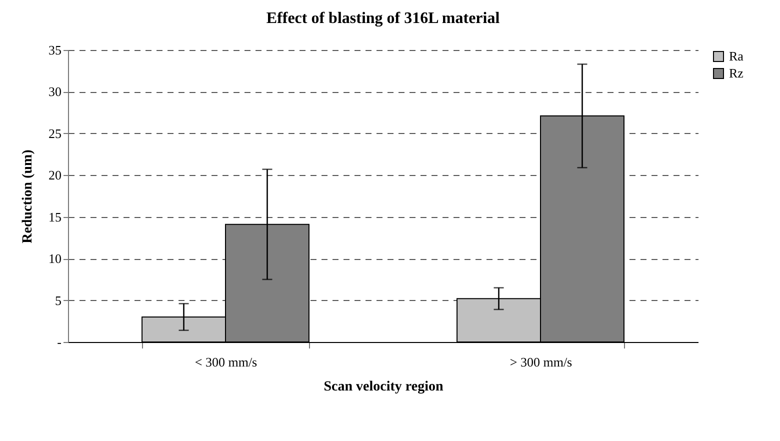 The height and width of the screenshot is (441, 780). Describe the element at coordinates (55, 50) in the screenshot. I see `y-tick-label: 35` at that location.